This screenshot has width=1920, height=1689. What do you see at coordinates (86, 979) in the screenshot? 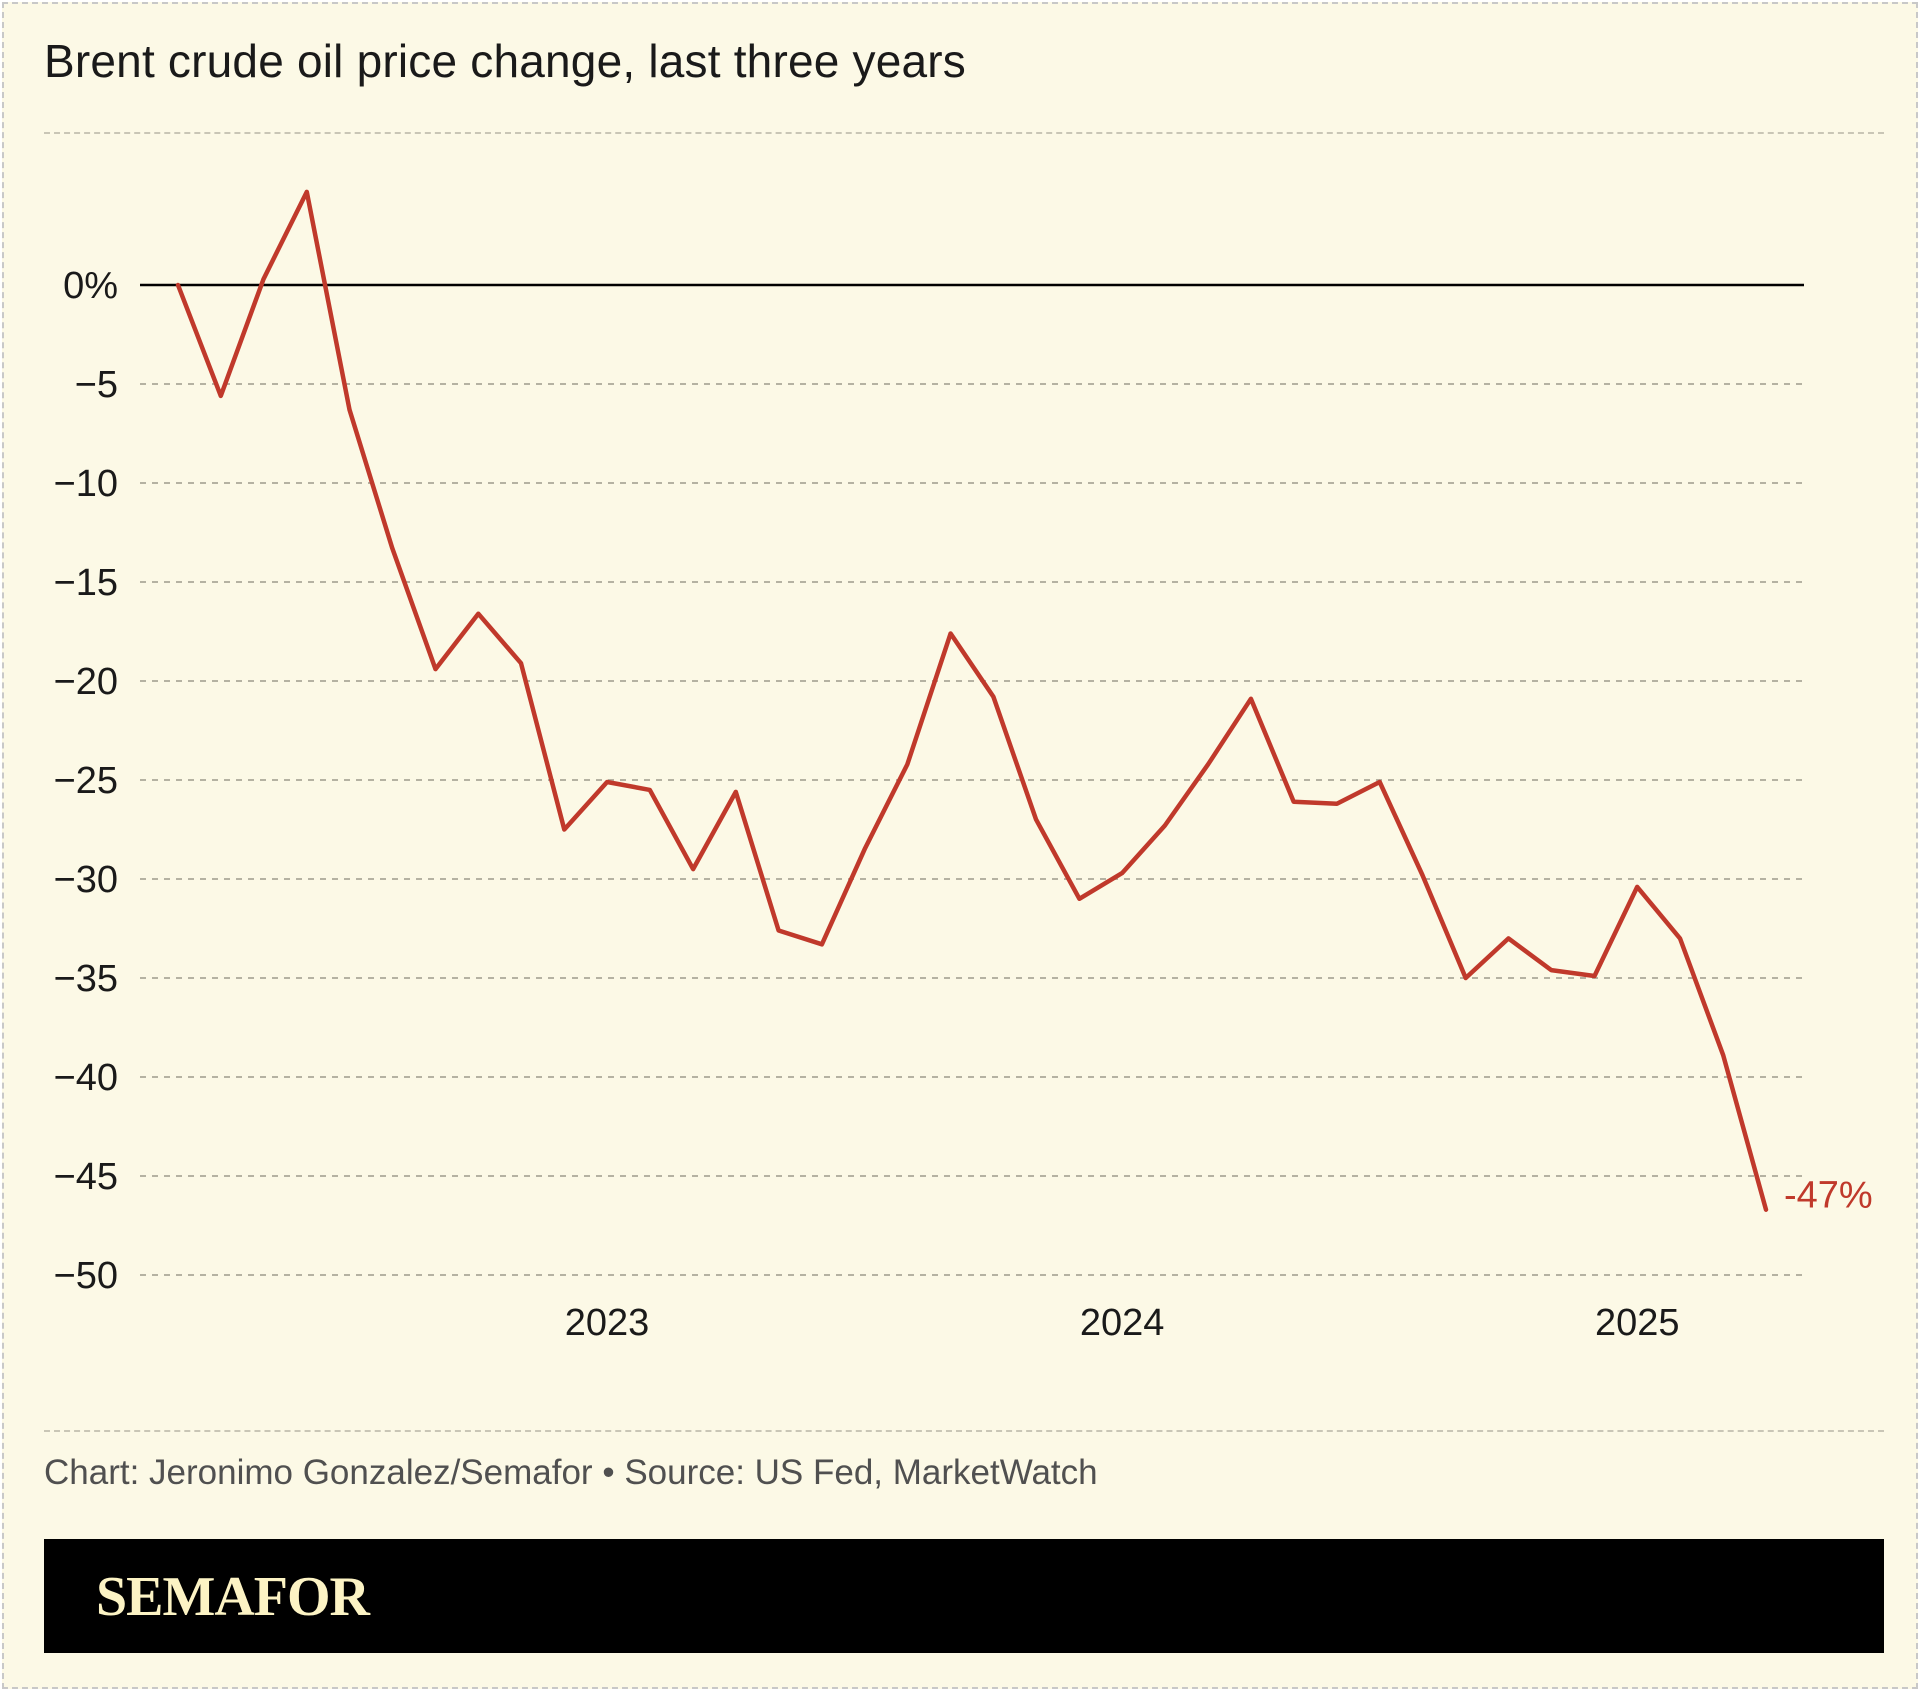
I see `y-tick-label: −35` at bounding box center [86, 979].